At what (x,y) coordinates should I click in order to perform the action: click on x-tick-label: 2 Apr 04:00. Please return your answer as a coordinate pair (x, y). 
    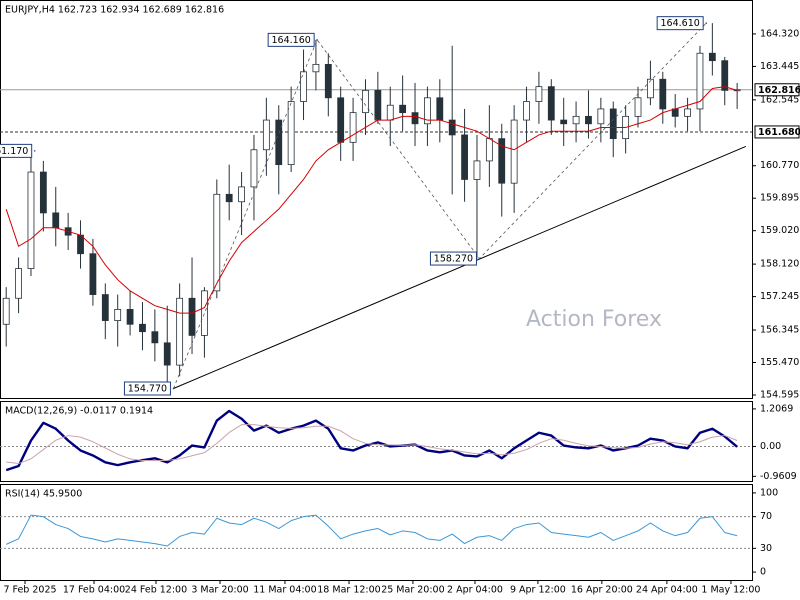
    Looking at the image, I should click on (475, 590).